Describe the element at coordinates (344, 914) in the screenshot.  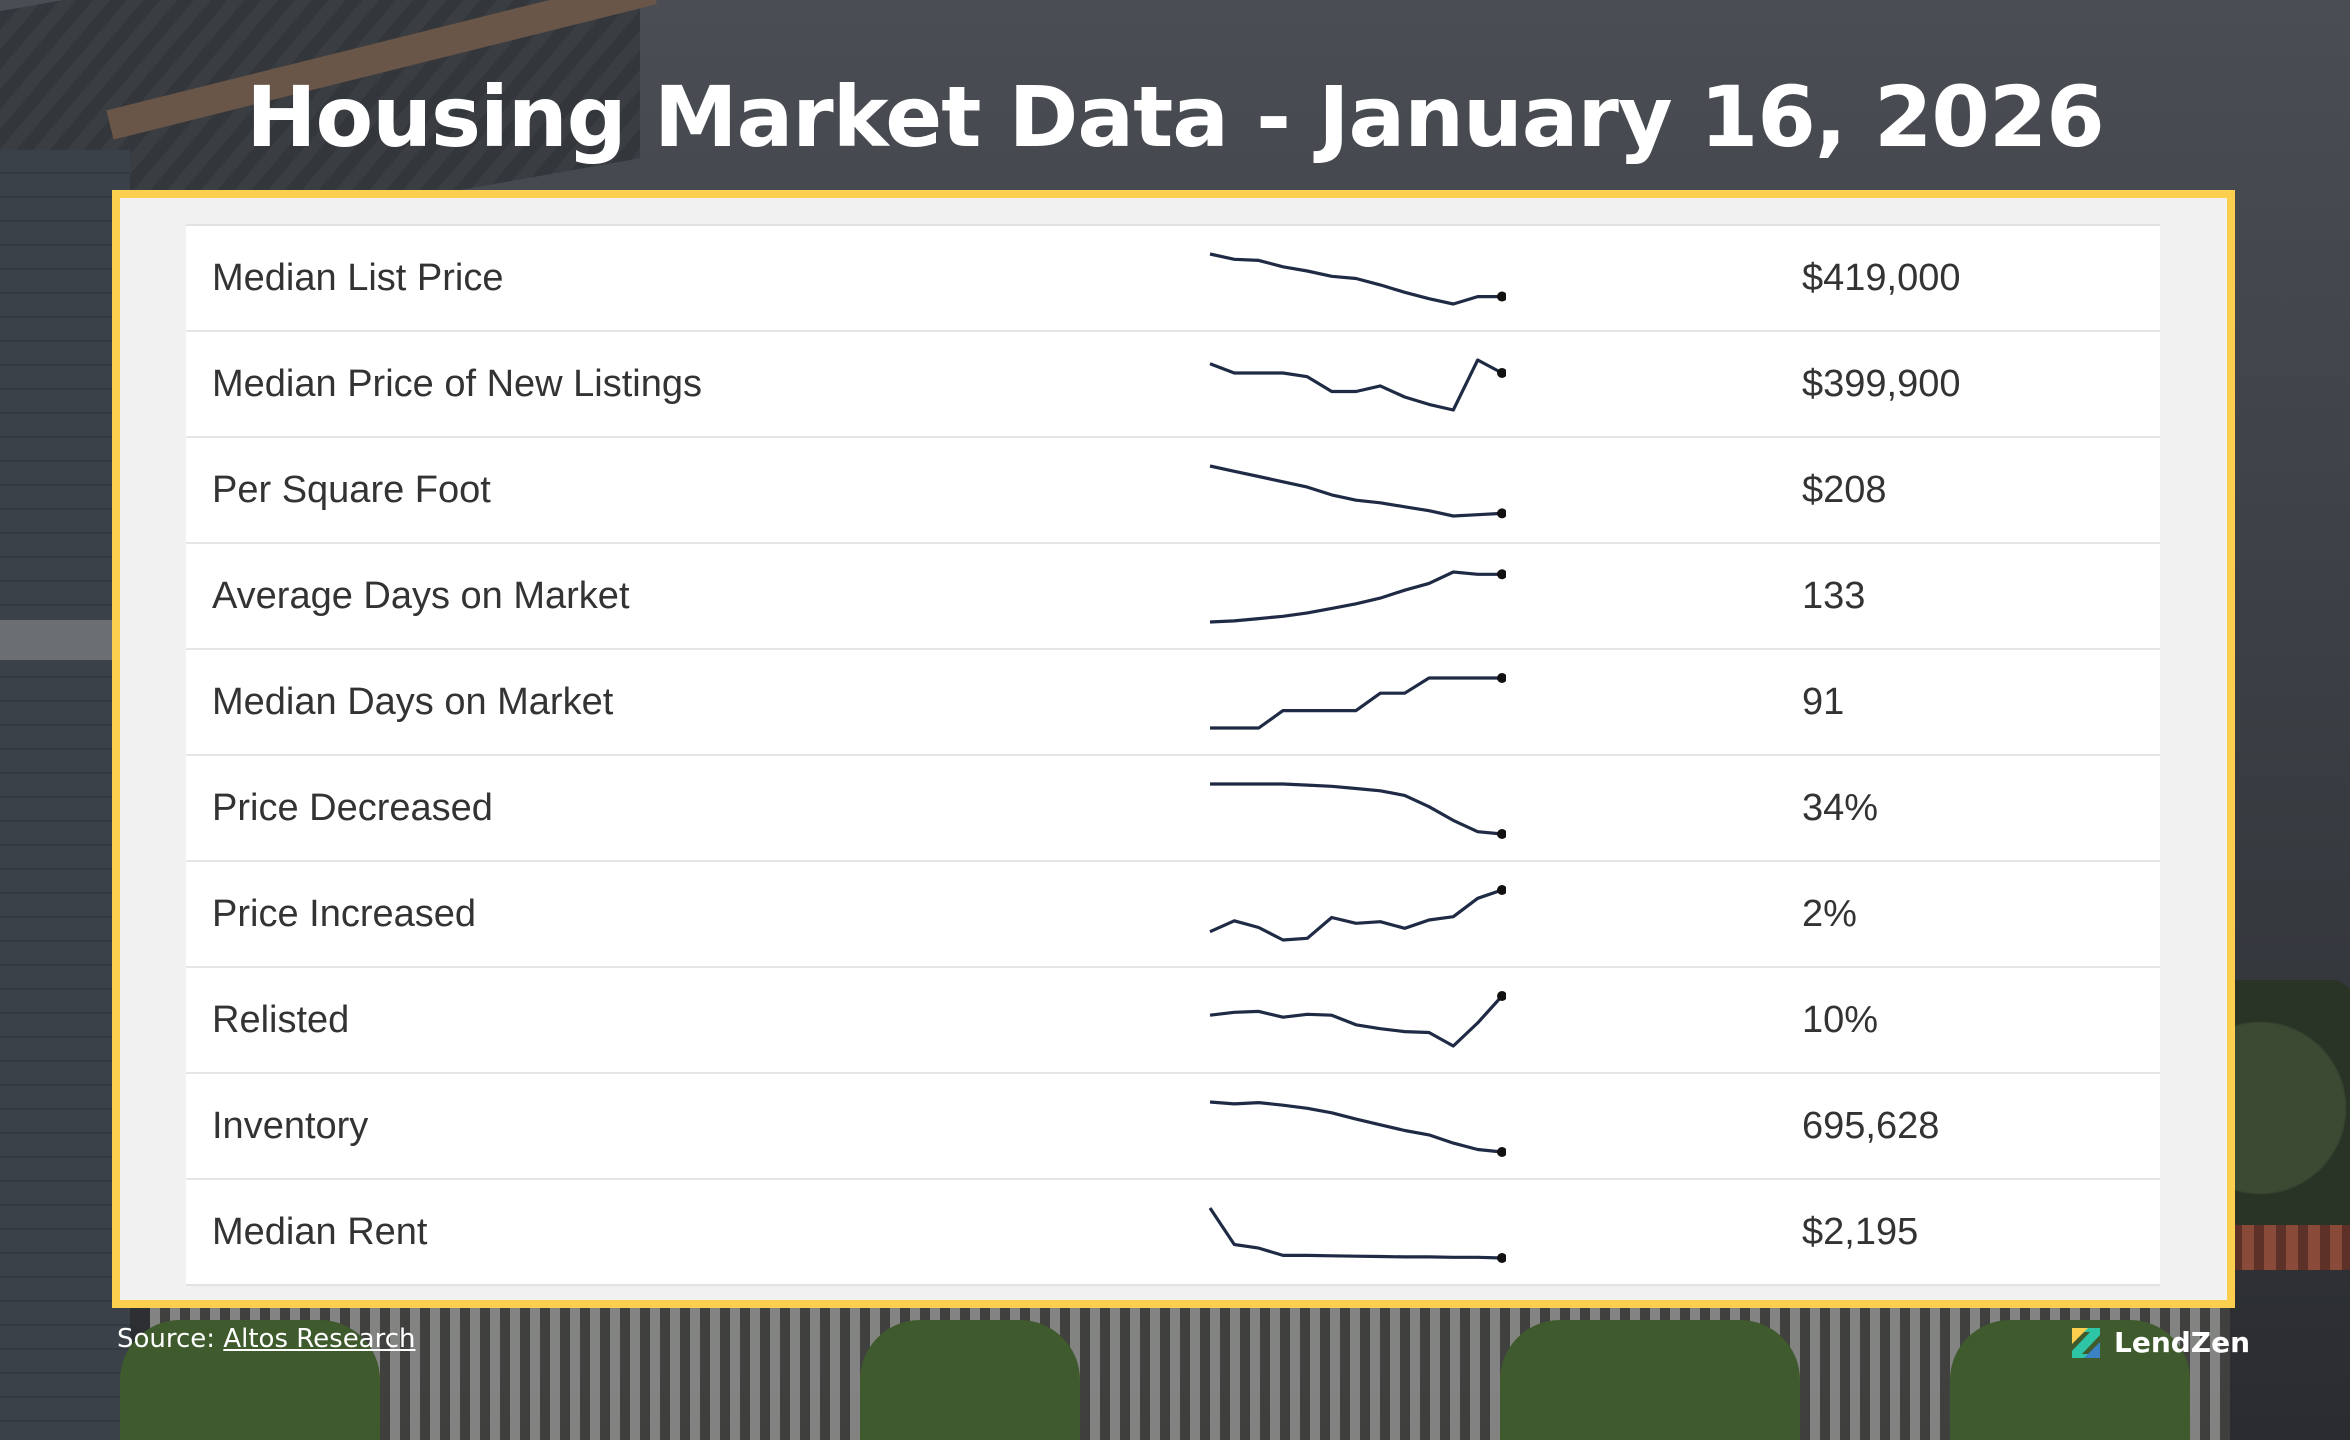
I see `metric-label: Price Increased` at that location.